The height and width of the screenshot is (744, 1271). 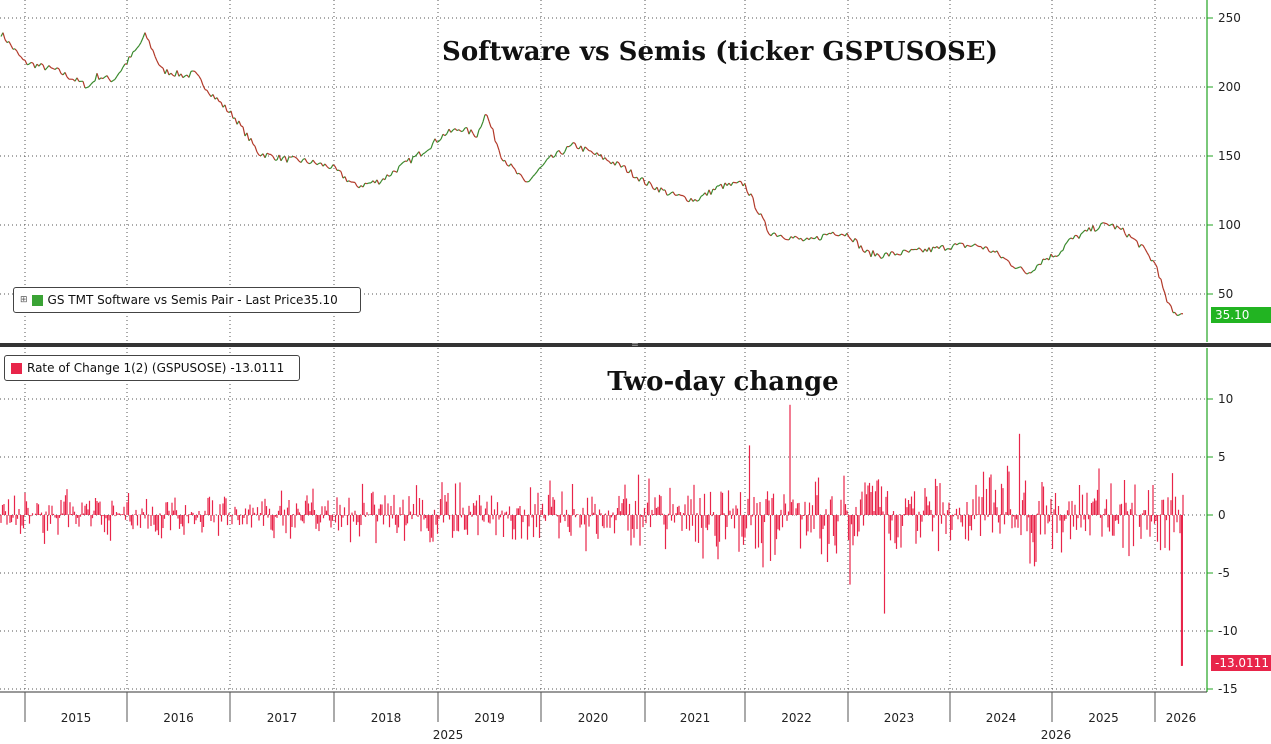 What do you see at coordinates (320, 300) in the screenshot?
I see `price-legend-sep: 35.10` at bounding box center [320, 300].